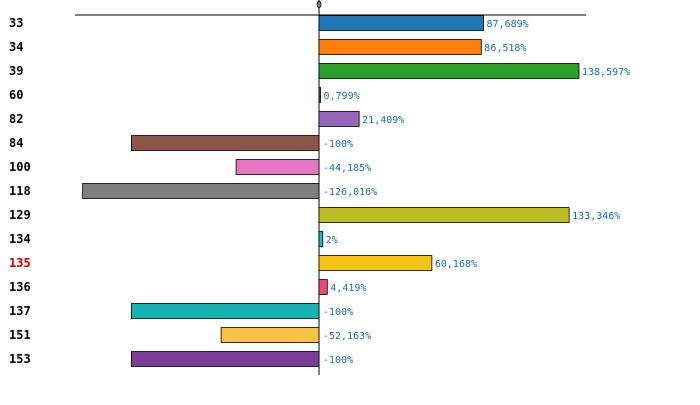 Image resolution: width=700 pixels, height=405 pixels. Describe the element at coordinates (596, 216) in the screenshot. I see `value-label: 133,346%` at that location.